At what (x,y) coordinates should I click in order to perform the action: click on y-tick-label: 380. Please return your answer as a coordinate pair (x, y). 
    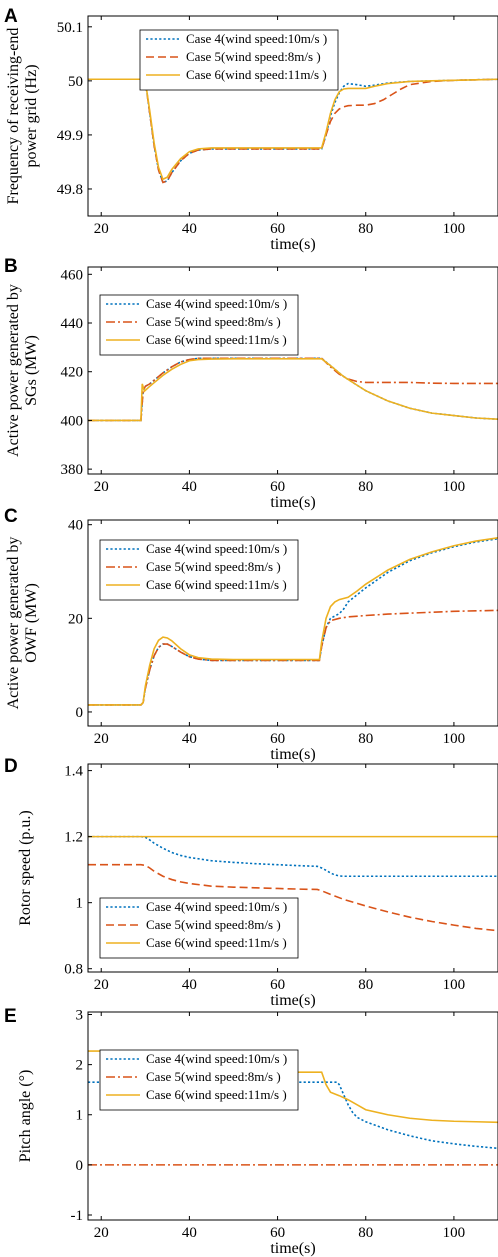
    Looking at the image, I should click on (72, 470).